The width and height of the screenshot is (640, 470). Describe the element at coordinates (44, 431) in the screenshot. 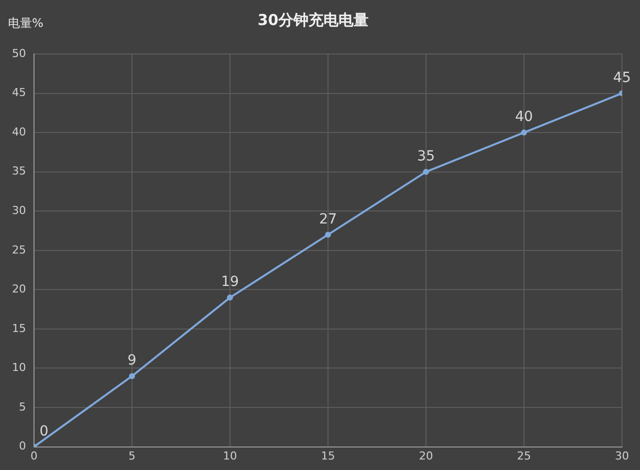

I see `data-label: 0` at that location.